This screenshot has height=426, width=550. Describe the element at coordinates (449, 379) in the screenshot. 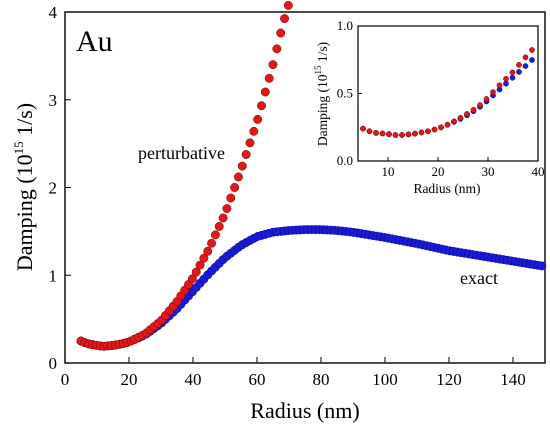

I see `x-tick-label: 120` at that location.